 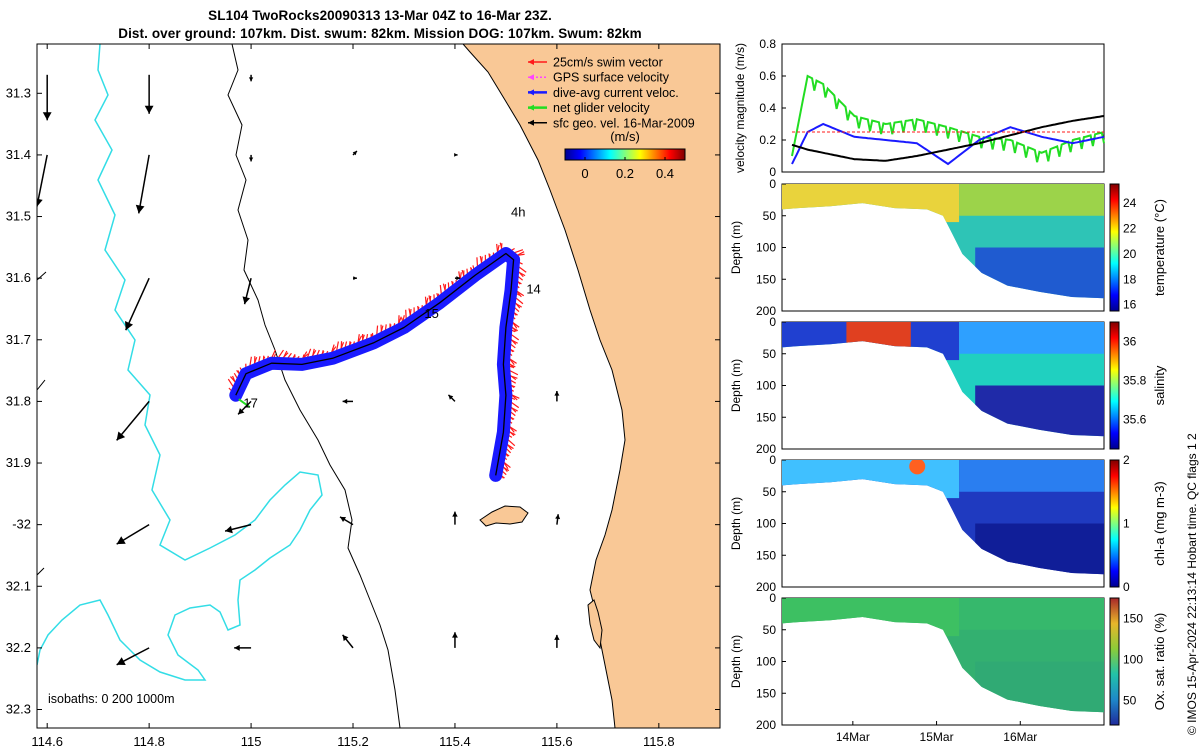 What do you see at coordinates (18, 709) in the screenshot?
I see `map-ytick-label: 32.3` at bounding box center [18, 709].